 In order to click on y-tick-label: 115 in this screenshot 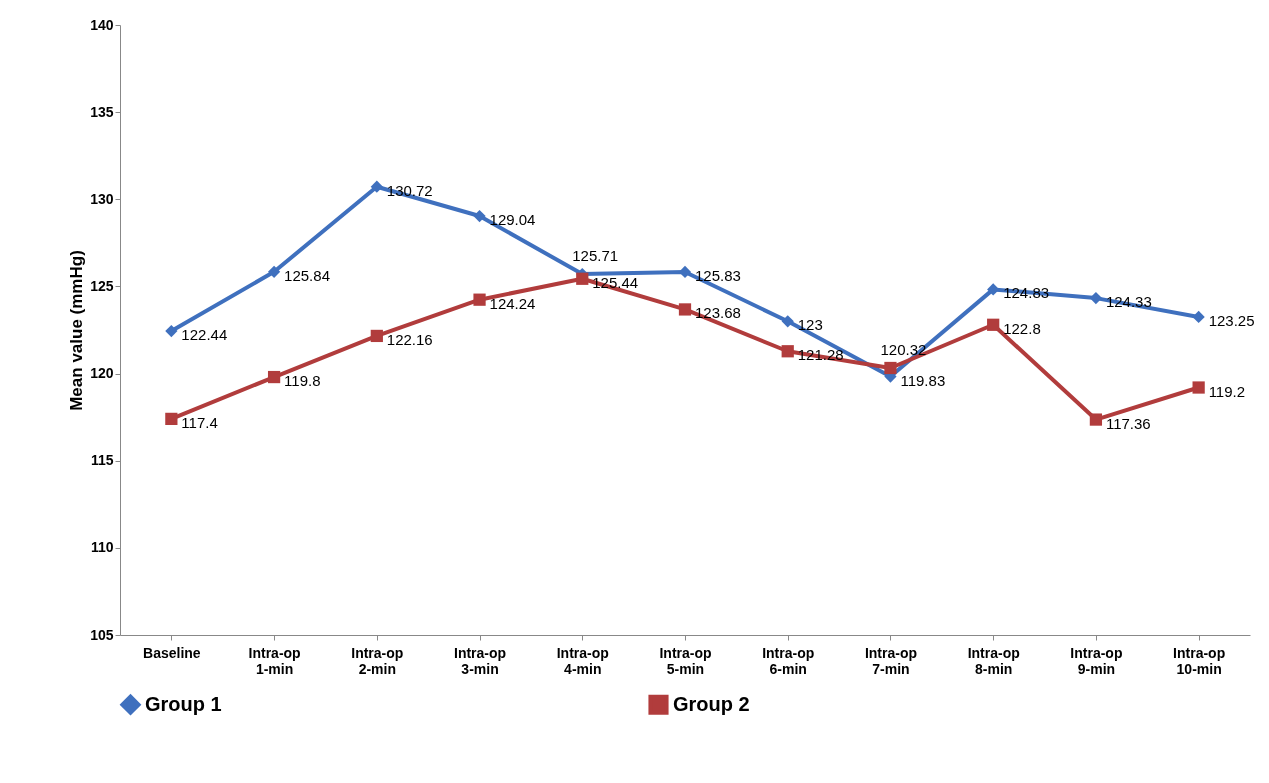, I will do `click(102, 460)`.